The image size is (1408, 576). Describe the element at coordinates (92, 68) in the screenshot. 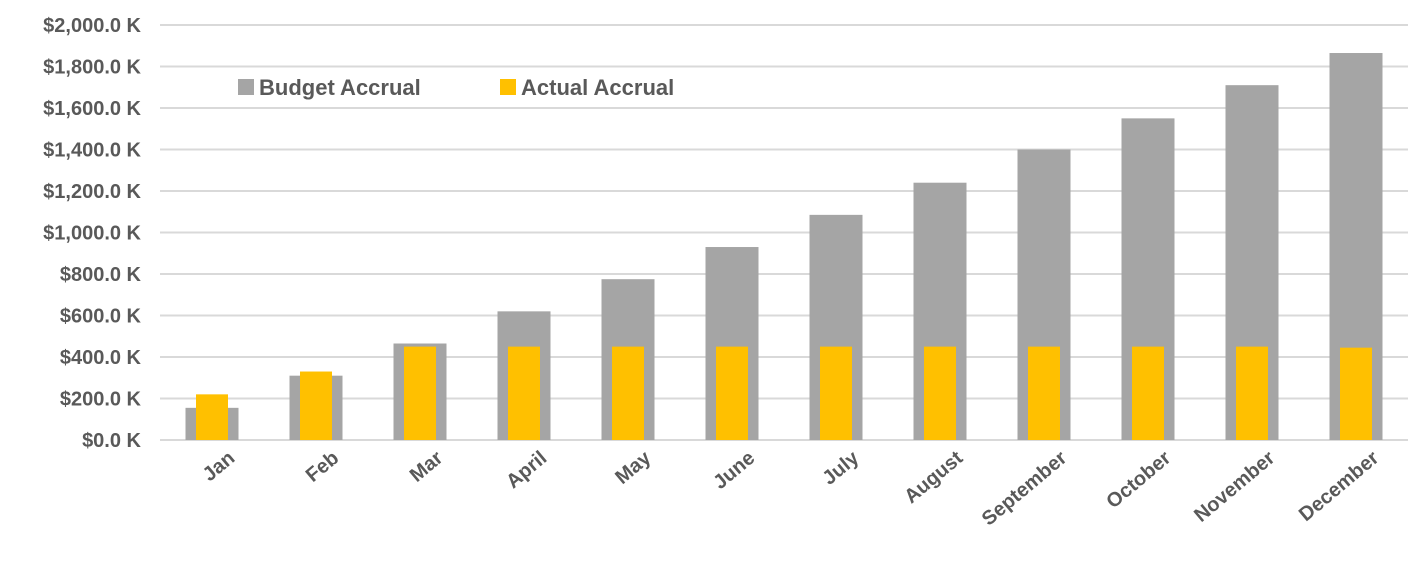

I see `y-tick-label: $1,800.0 K` at that location.